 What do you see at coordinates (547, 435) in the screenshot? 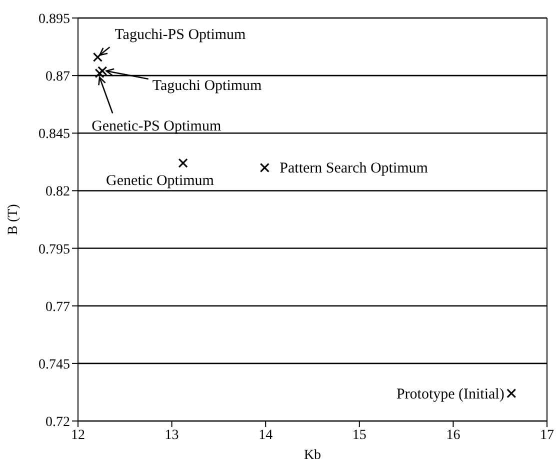
I see `x-tick-label: 17` at bounding box center [547, 435].